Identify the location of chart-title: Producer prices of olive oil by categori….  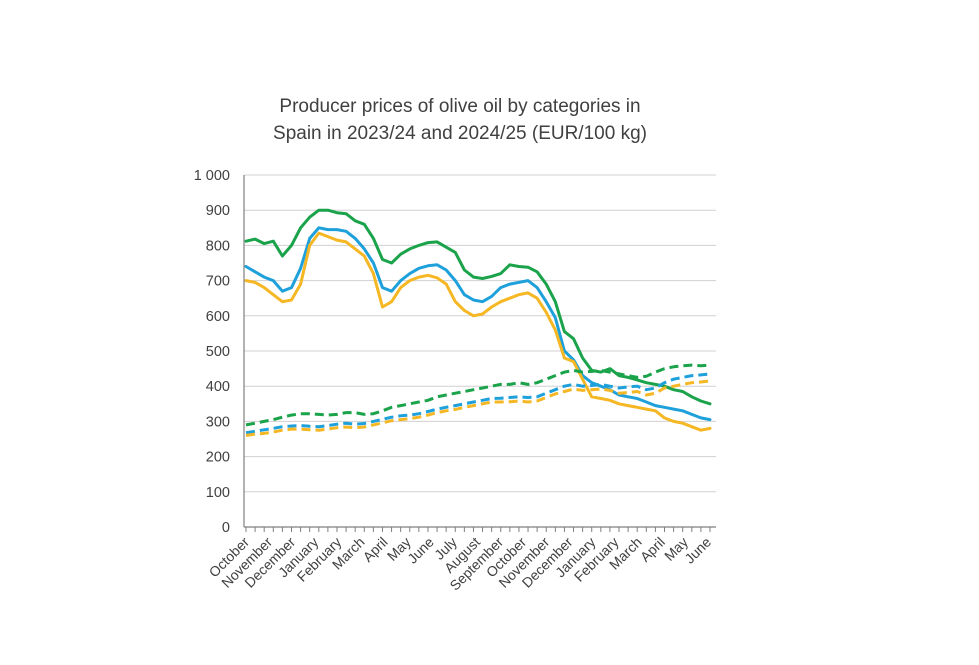
(460, 120).